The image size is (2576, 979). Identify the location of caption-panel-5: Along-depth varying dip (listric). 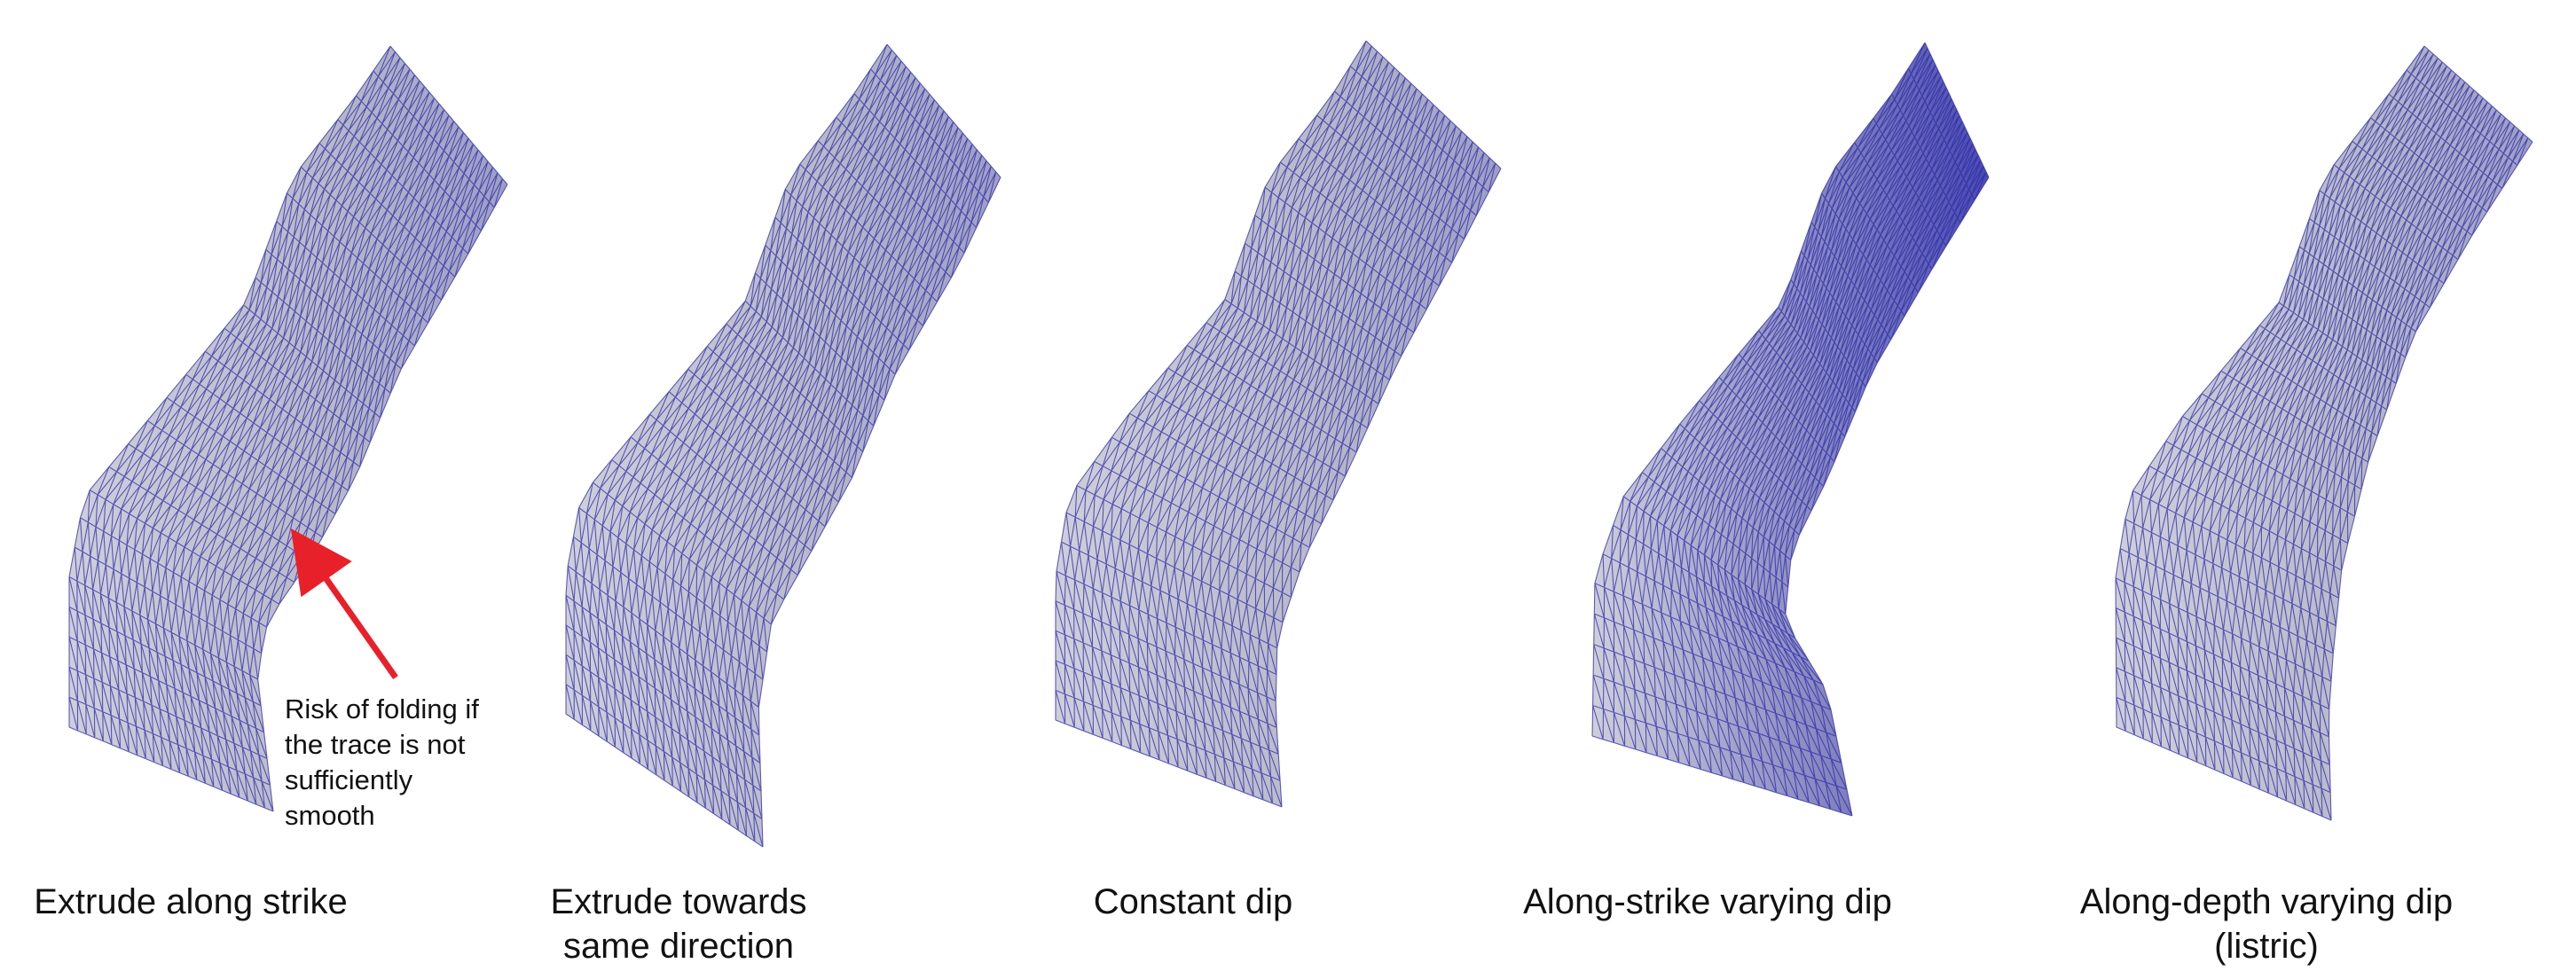
(2266, 924).